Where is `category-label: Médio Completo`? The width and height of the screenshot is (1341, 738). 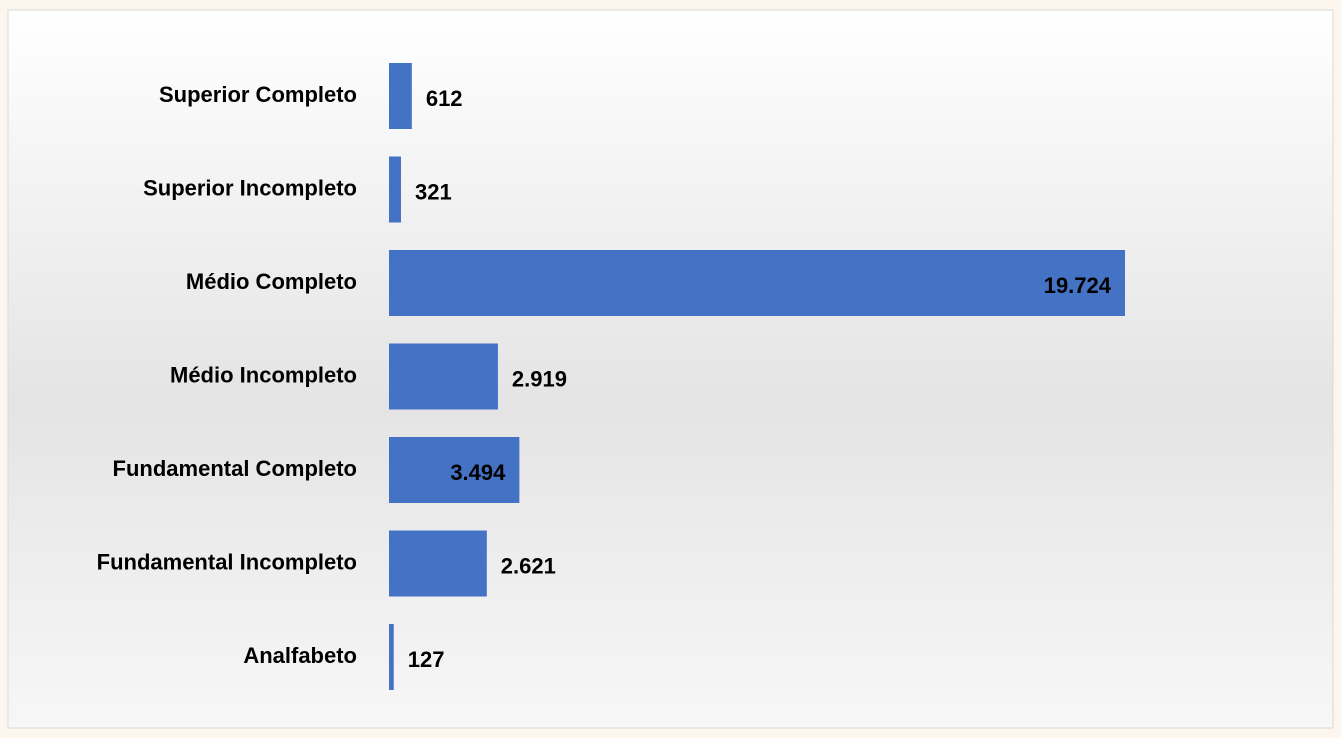 category-label: Médio Completo is located at coordinates (271, 281).